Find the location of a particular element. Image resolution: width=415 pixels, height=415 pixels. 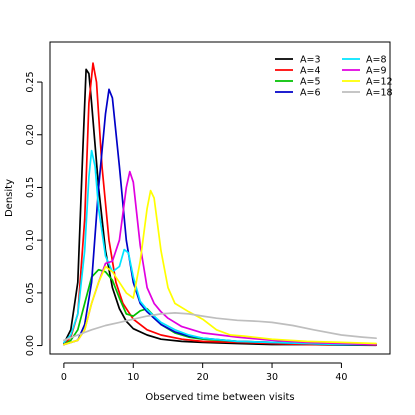

legend-label: A=9 is located at coordinates (376, 71).